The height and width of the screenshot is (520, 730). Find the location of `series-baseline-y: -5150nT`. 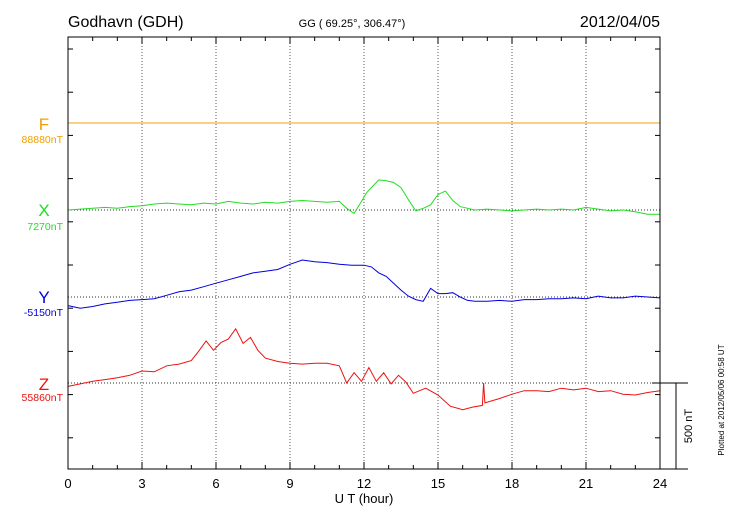

series-baseline-y: -5150nT is located at coordinates (44, 313).